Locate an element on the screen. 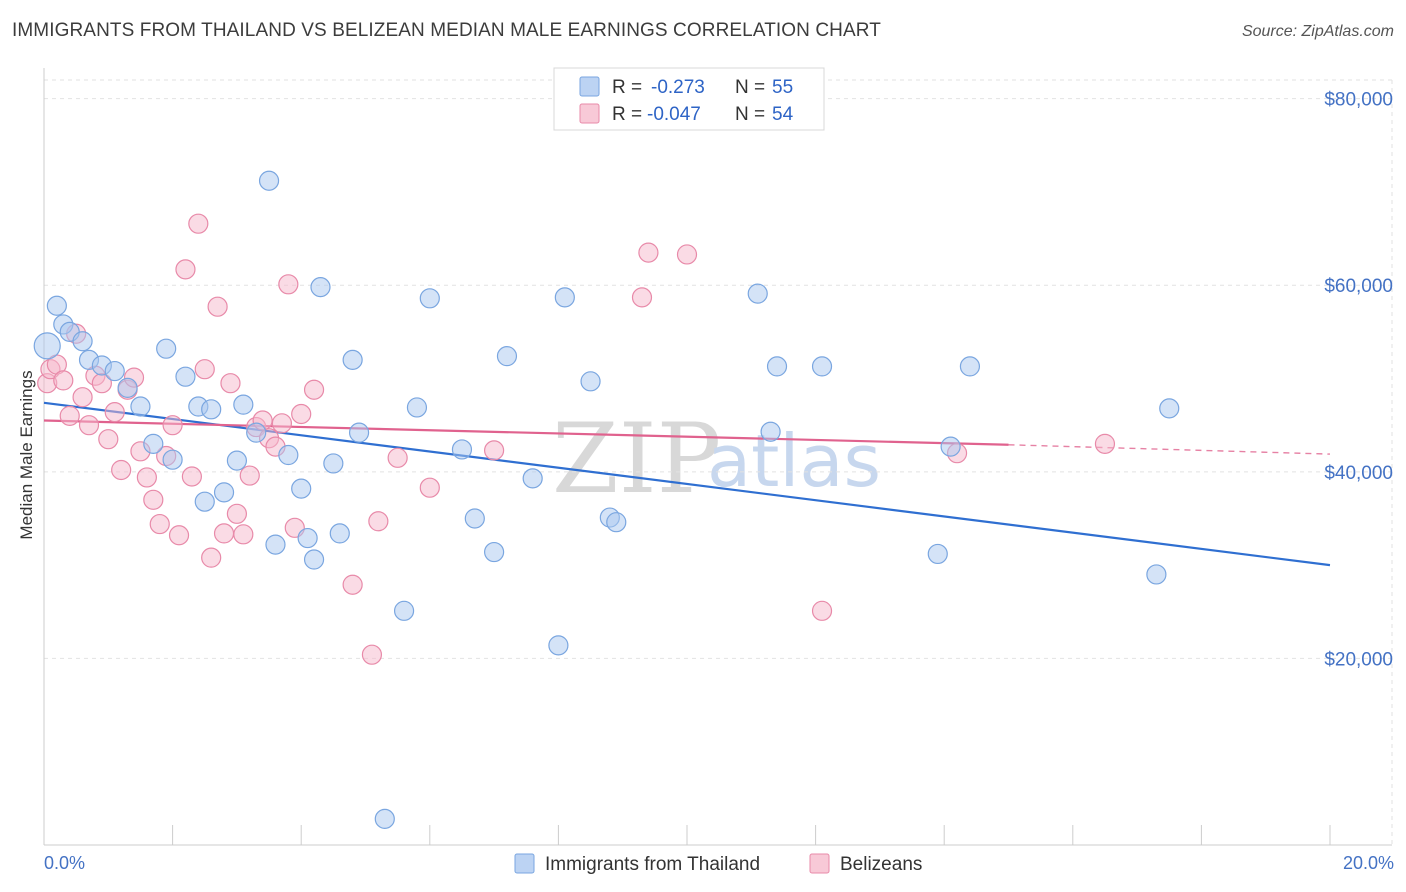 This screenshot has width=1406, height=892. legend-r-value-0: -0.273 is located at coordinates (678, 87).